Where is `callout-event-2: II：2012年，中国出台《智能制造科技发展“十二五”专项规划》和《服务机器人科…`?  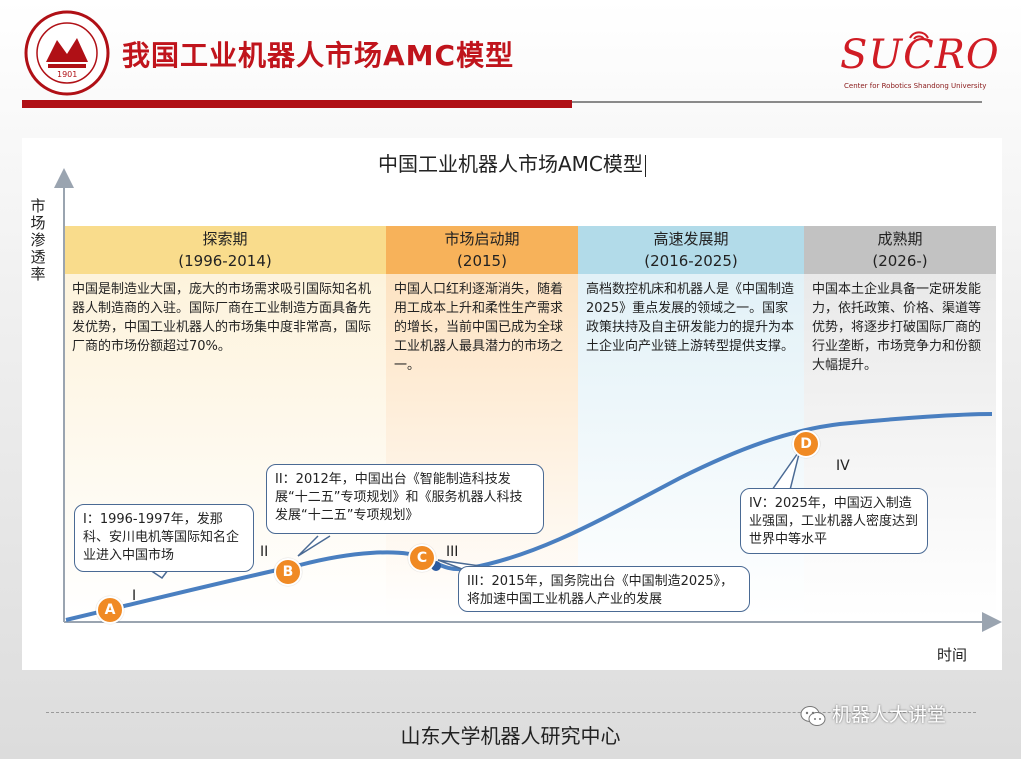 callout-event-2: II：2012年，中国出台《智能制造科技发展“十二五”专项规划》和《服务机器人科… is located at coordinates (405, 499).